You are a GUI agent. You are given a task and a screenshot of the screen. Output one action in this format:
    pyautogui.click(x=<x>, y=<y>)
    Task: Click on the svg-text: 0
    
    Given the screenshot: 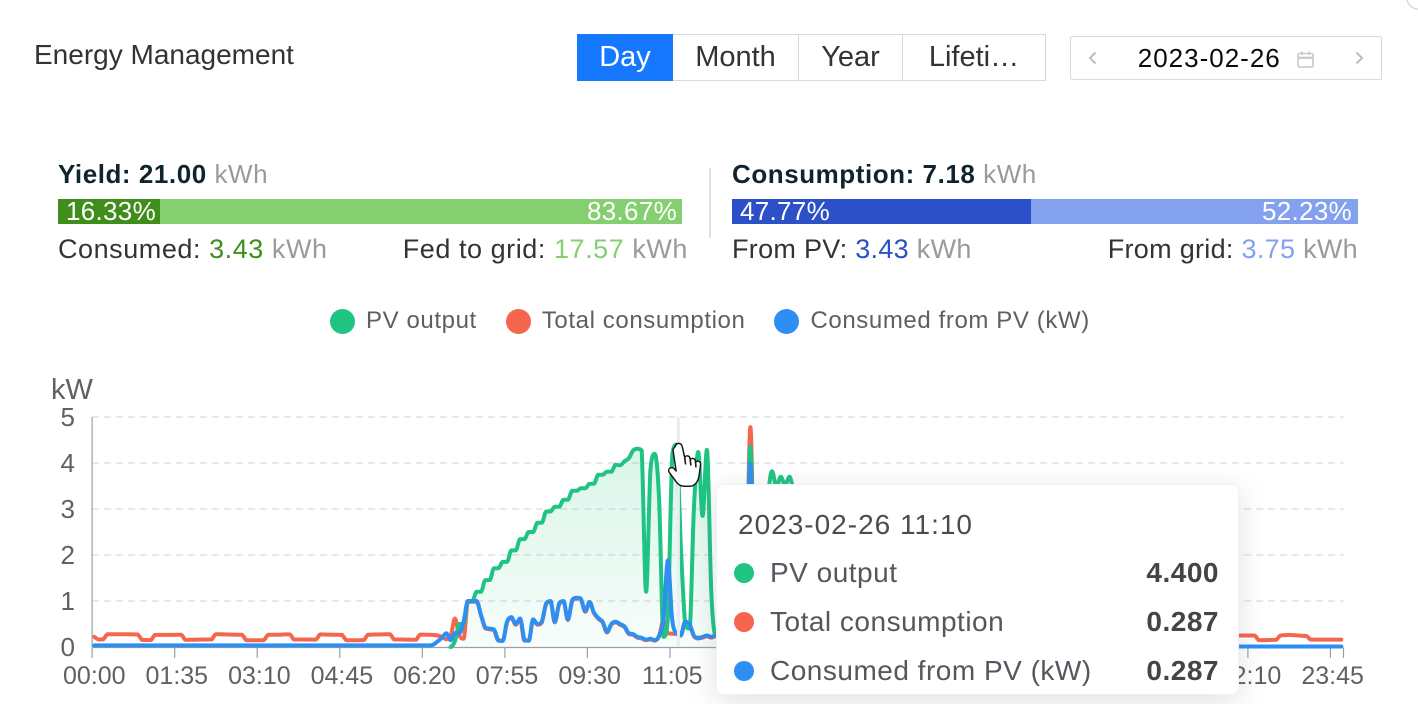 What is the action you would take?
    pyautogui.click(x=68, y=647)
    